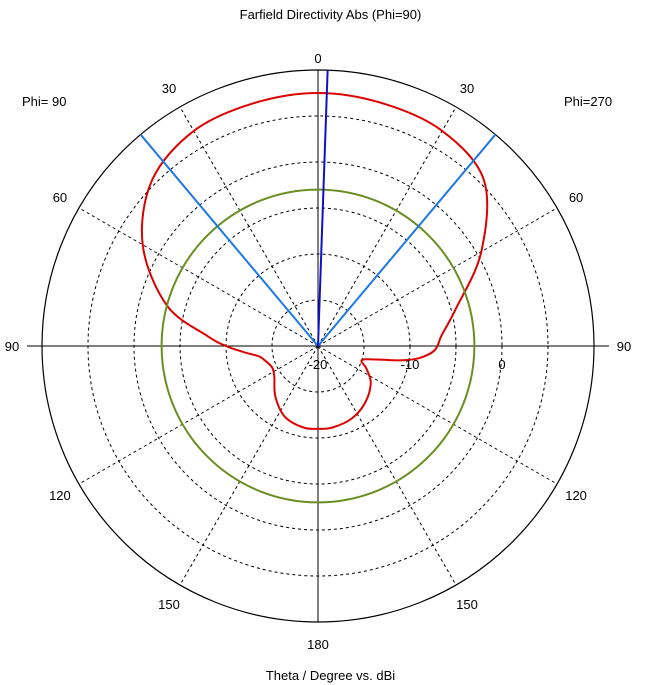 Image resolution: width=661 pixels, height=685 pixels. I want to click on radial-tick-label: 0, so click(501, 364).